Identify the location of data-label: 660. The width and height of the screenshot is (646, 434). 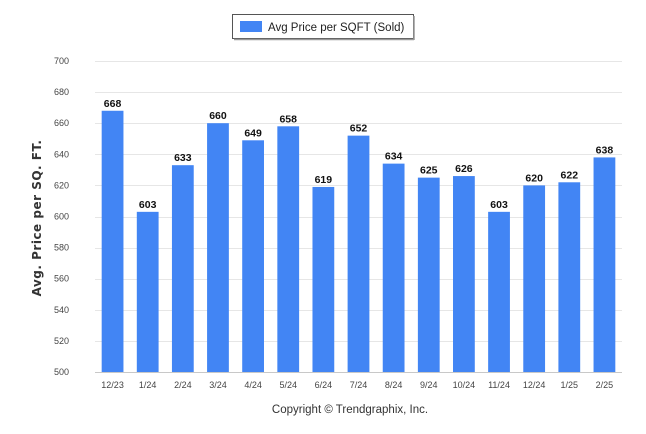
(218, 116).